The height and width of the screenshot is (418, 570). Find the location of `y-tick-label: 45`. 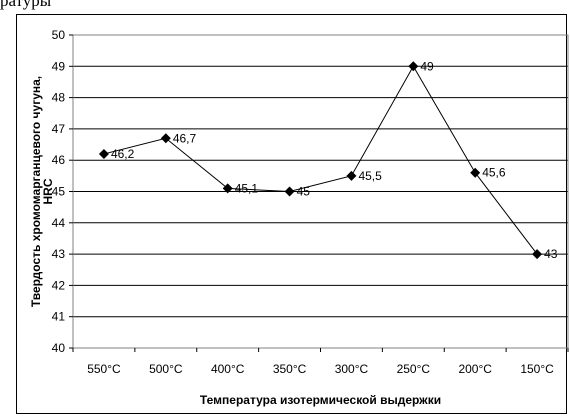

y-tick-label: 45 is located at coordinates (59, 192).